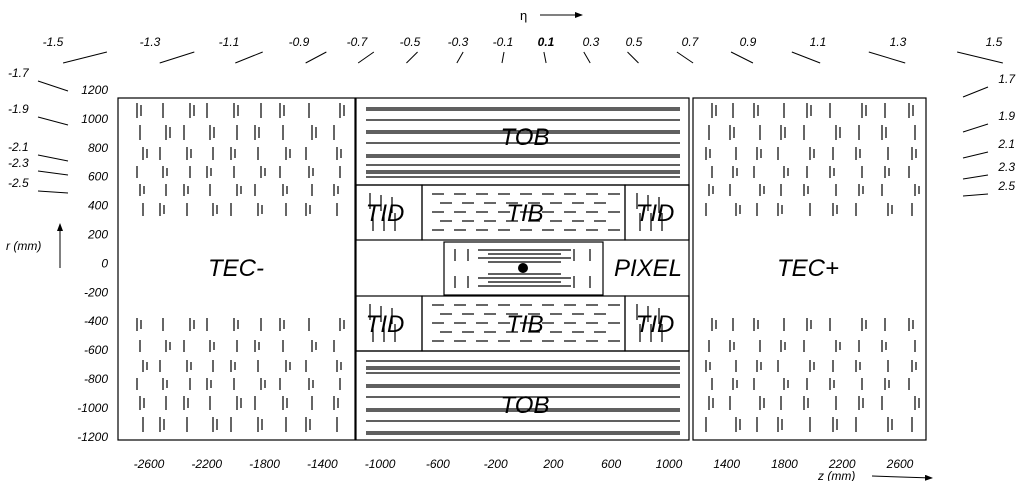 Image resolution: width=1022 pixels, height=481 pixels. What do you see at coordinates (229, 42) in the screenshot?
I see `eta-top-label: -1.1` at bounding box center [229, 42].